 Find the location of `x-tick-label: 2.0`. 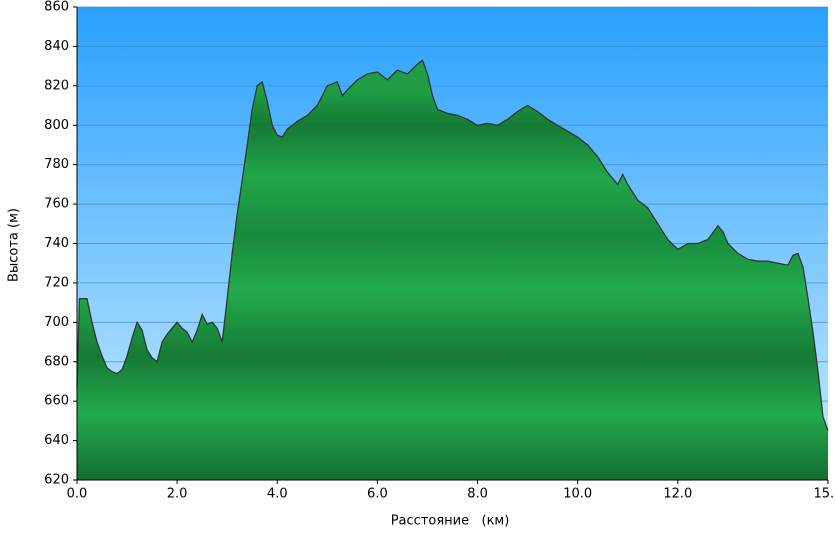

x-tick-label: 2.0 is located at coordinates (177, 494).